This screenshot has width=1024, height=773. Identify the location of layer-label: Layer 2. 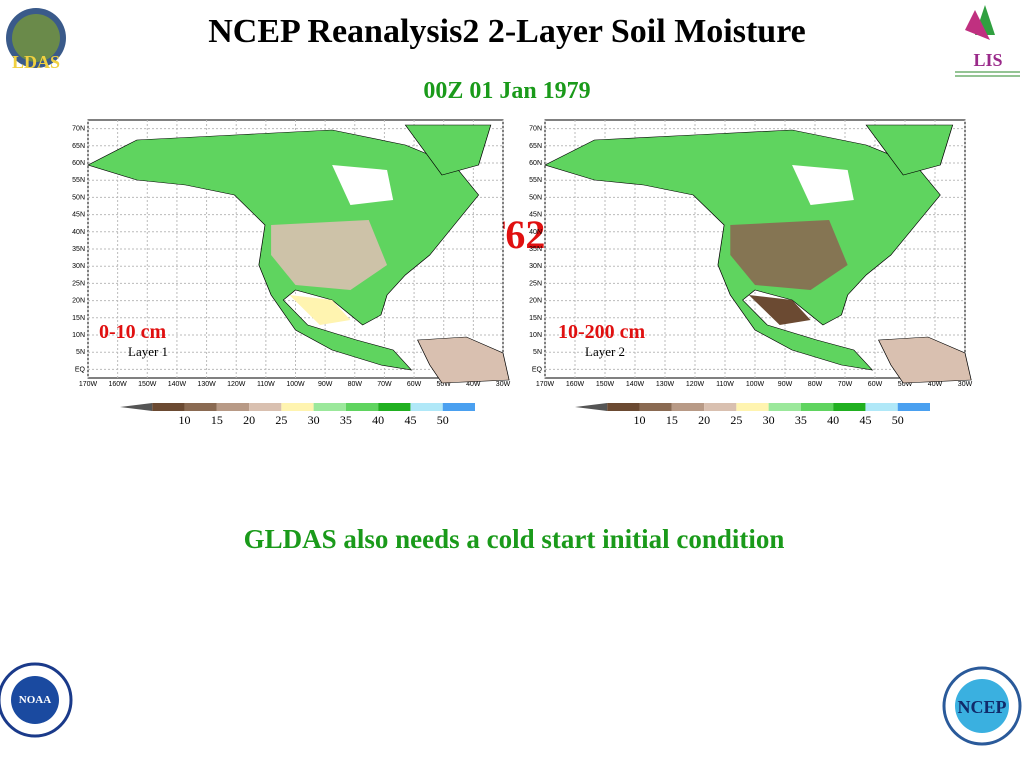
(605, 351).